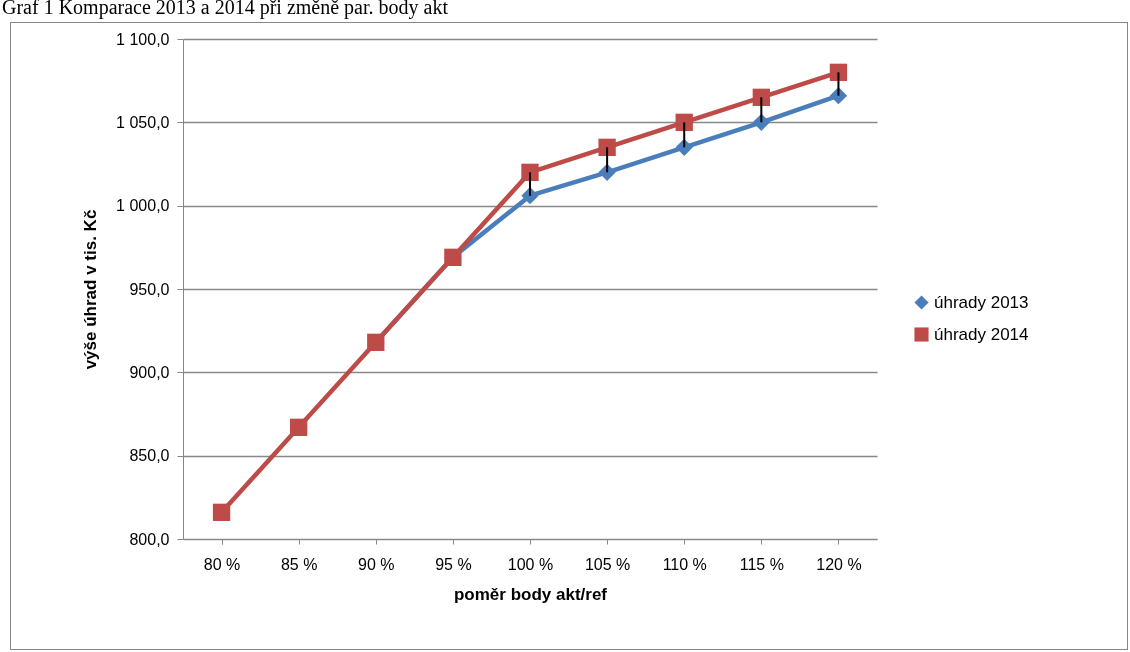  Describe the element at coordinates (143, 39) in the screenshot. I see `y-tick-label: 1 100,0` at that location.